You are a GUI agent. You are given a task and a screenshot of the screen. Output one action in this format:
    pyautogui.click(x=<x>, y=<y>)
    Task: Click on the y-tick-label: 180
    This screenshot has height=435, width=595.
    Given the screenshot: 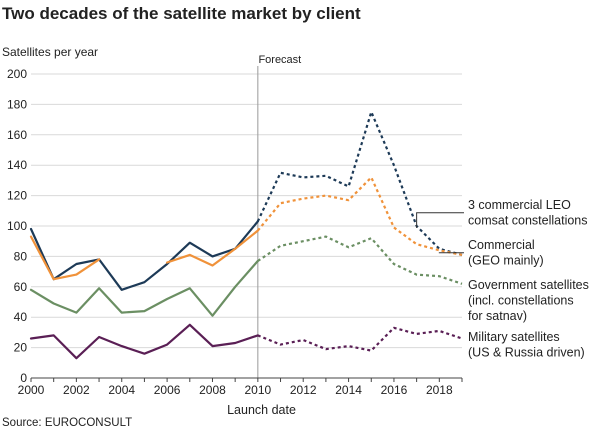 What is the action you would take?
    pyautogui.click(x=17, y=104)
    